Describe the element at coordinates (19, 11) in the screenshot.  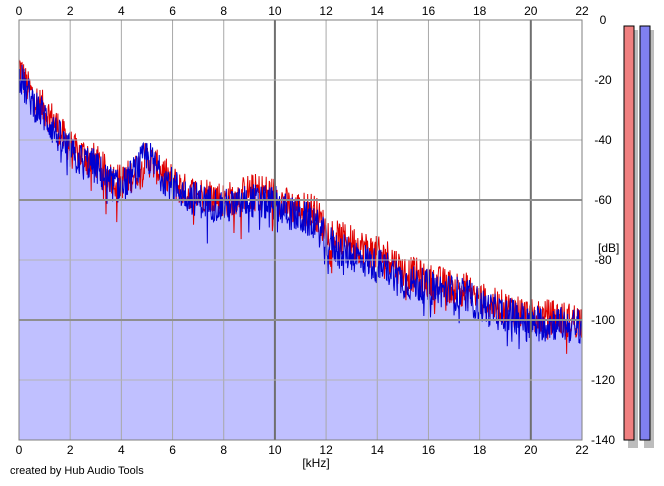
I see `x-tick-label-top: 0` at that location.